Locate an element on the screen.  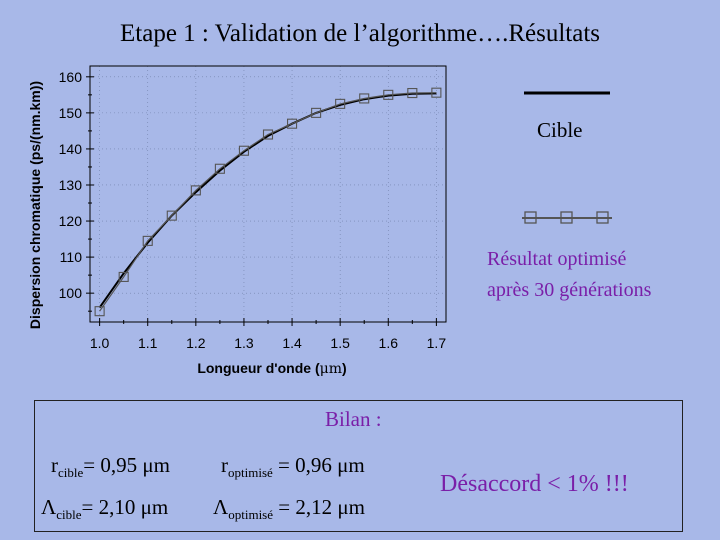
legend-optimized-label-2: après 30 générations is located at coordinates (569, 290).